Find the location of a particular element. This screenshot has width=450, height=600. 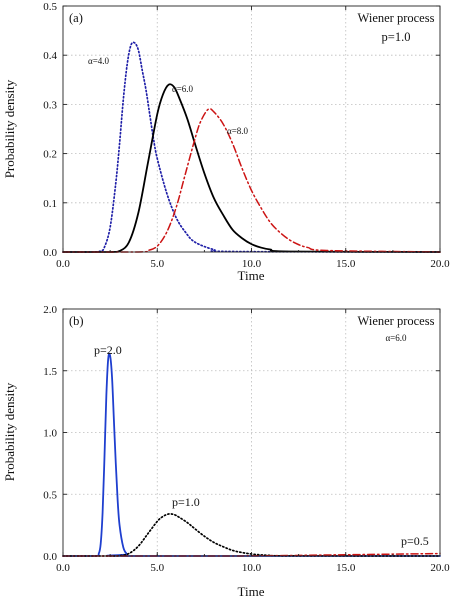

curve-label-alpha-4: α=4.0 is located at coordinates (99, 61).